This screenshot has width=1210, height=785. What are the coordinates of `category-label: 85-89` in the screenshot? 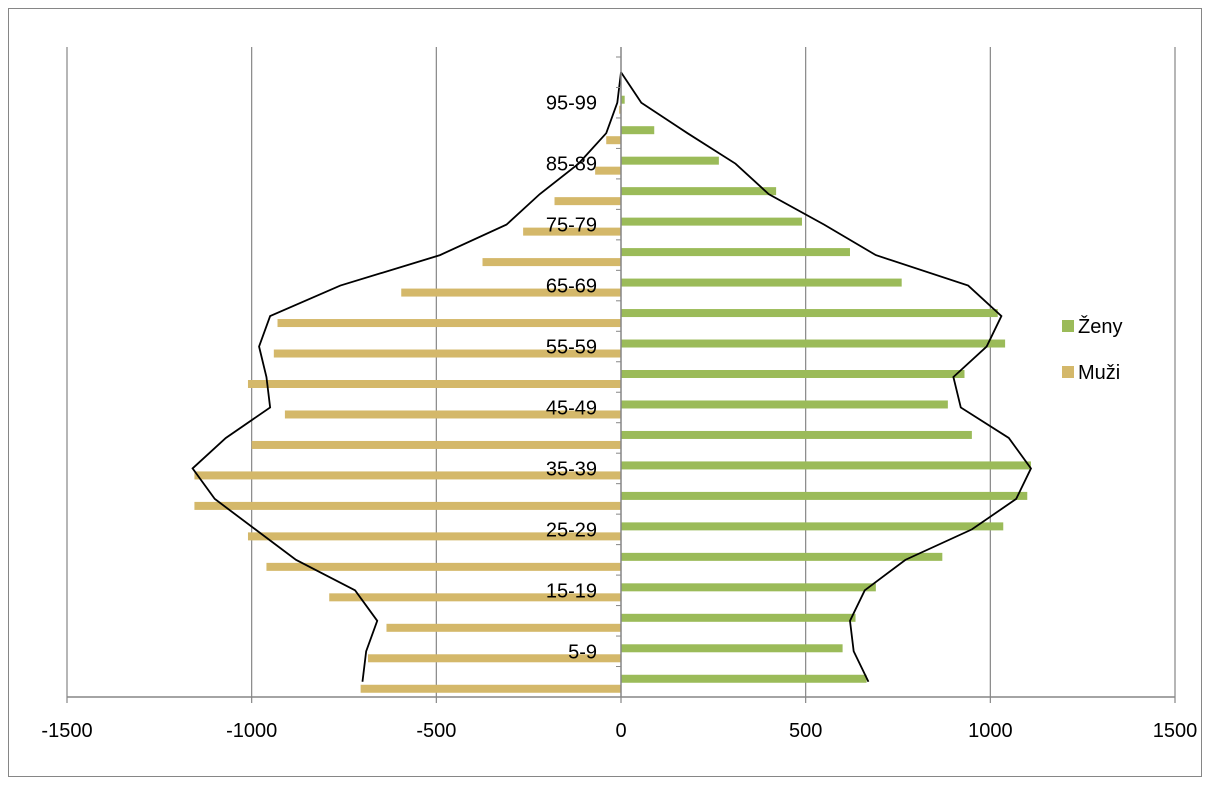 It's located at (571, 165).